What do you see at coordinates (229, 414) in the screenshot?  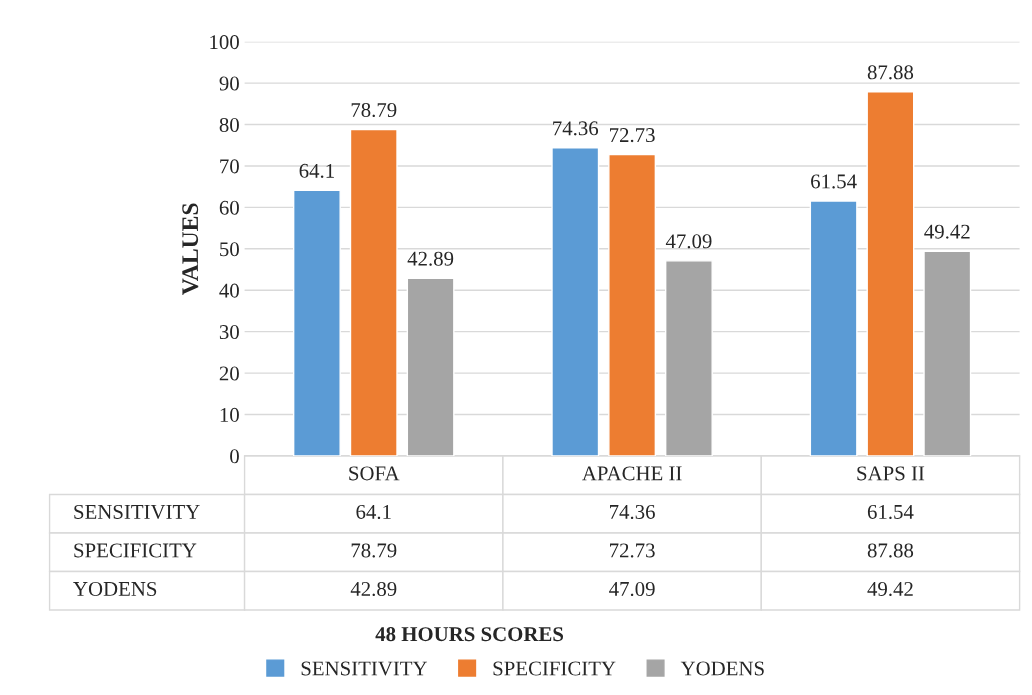 I see `y-tick-label: 10` at bounding box center [229, 414].